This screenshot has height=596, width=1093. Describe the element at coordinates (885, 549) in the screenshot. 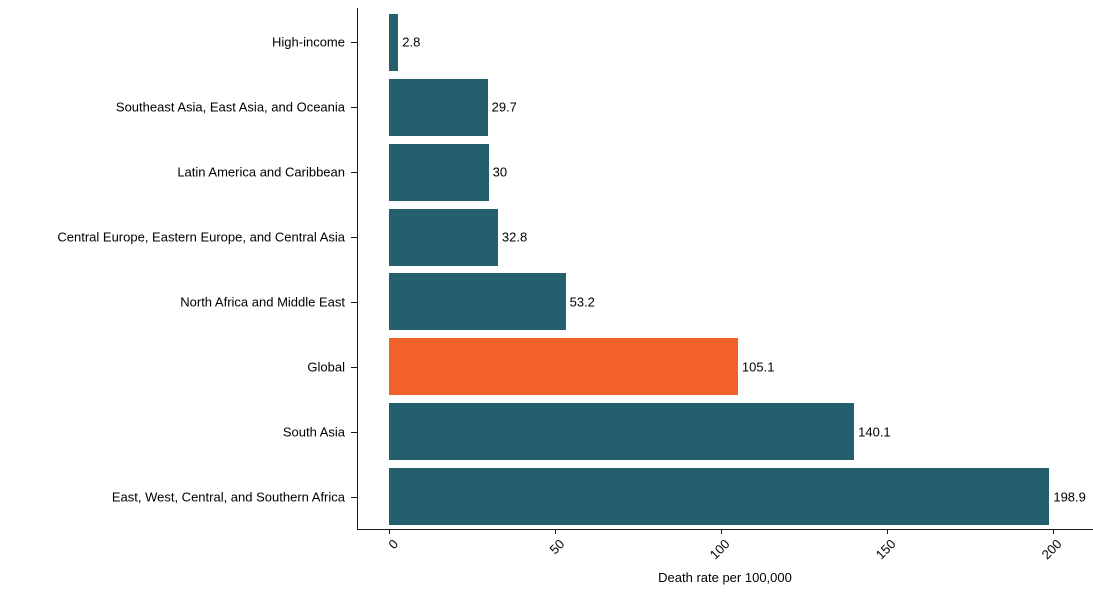

I see `x-tick-label: 150` at that location.